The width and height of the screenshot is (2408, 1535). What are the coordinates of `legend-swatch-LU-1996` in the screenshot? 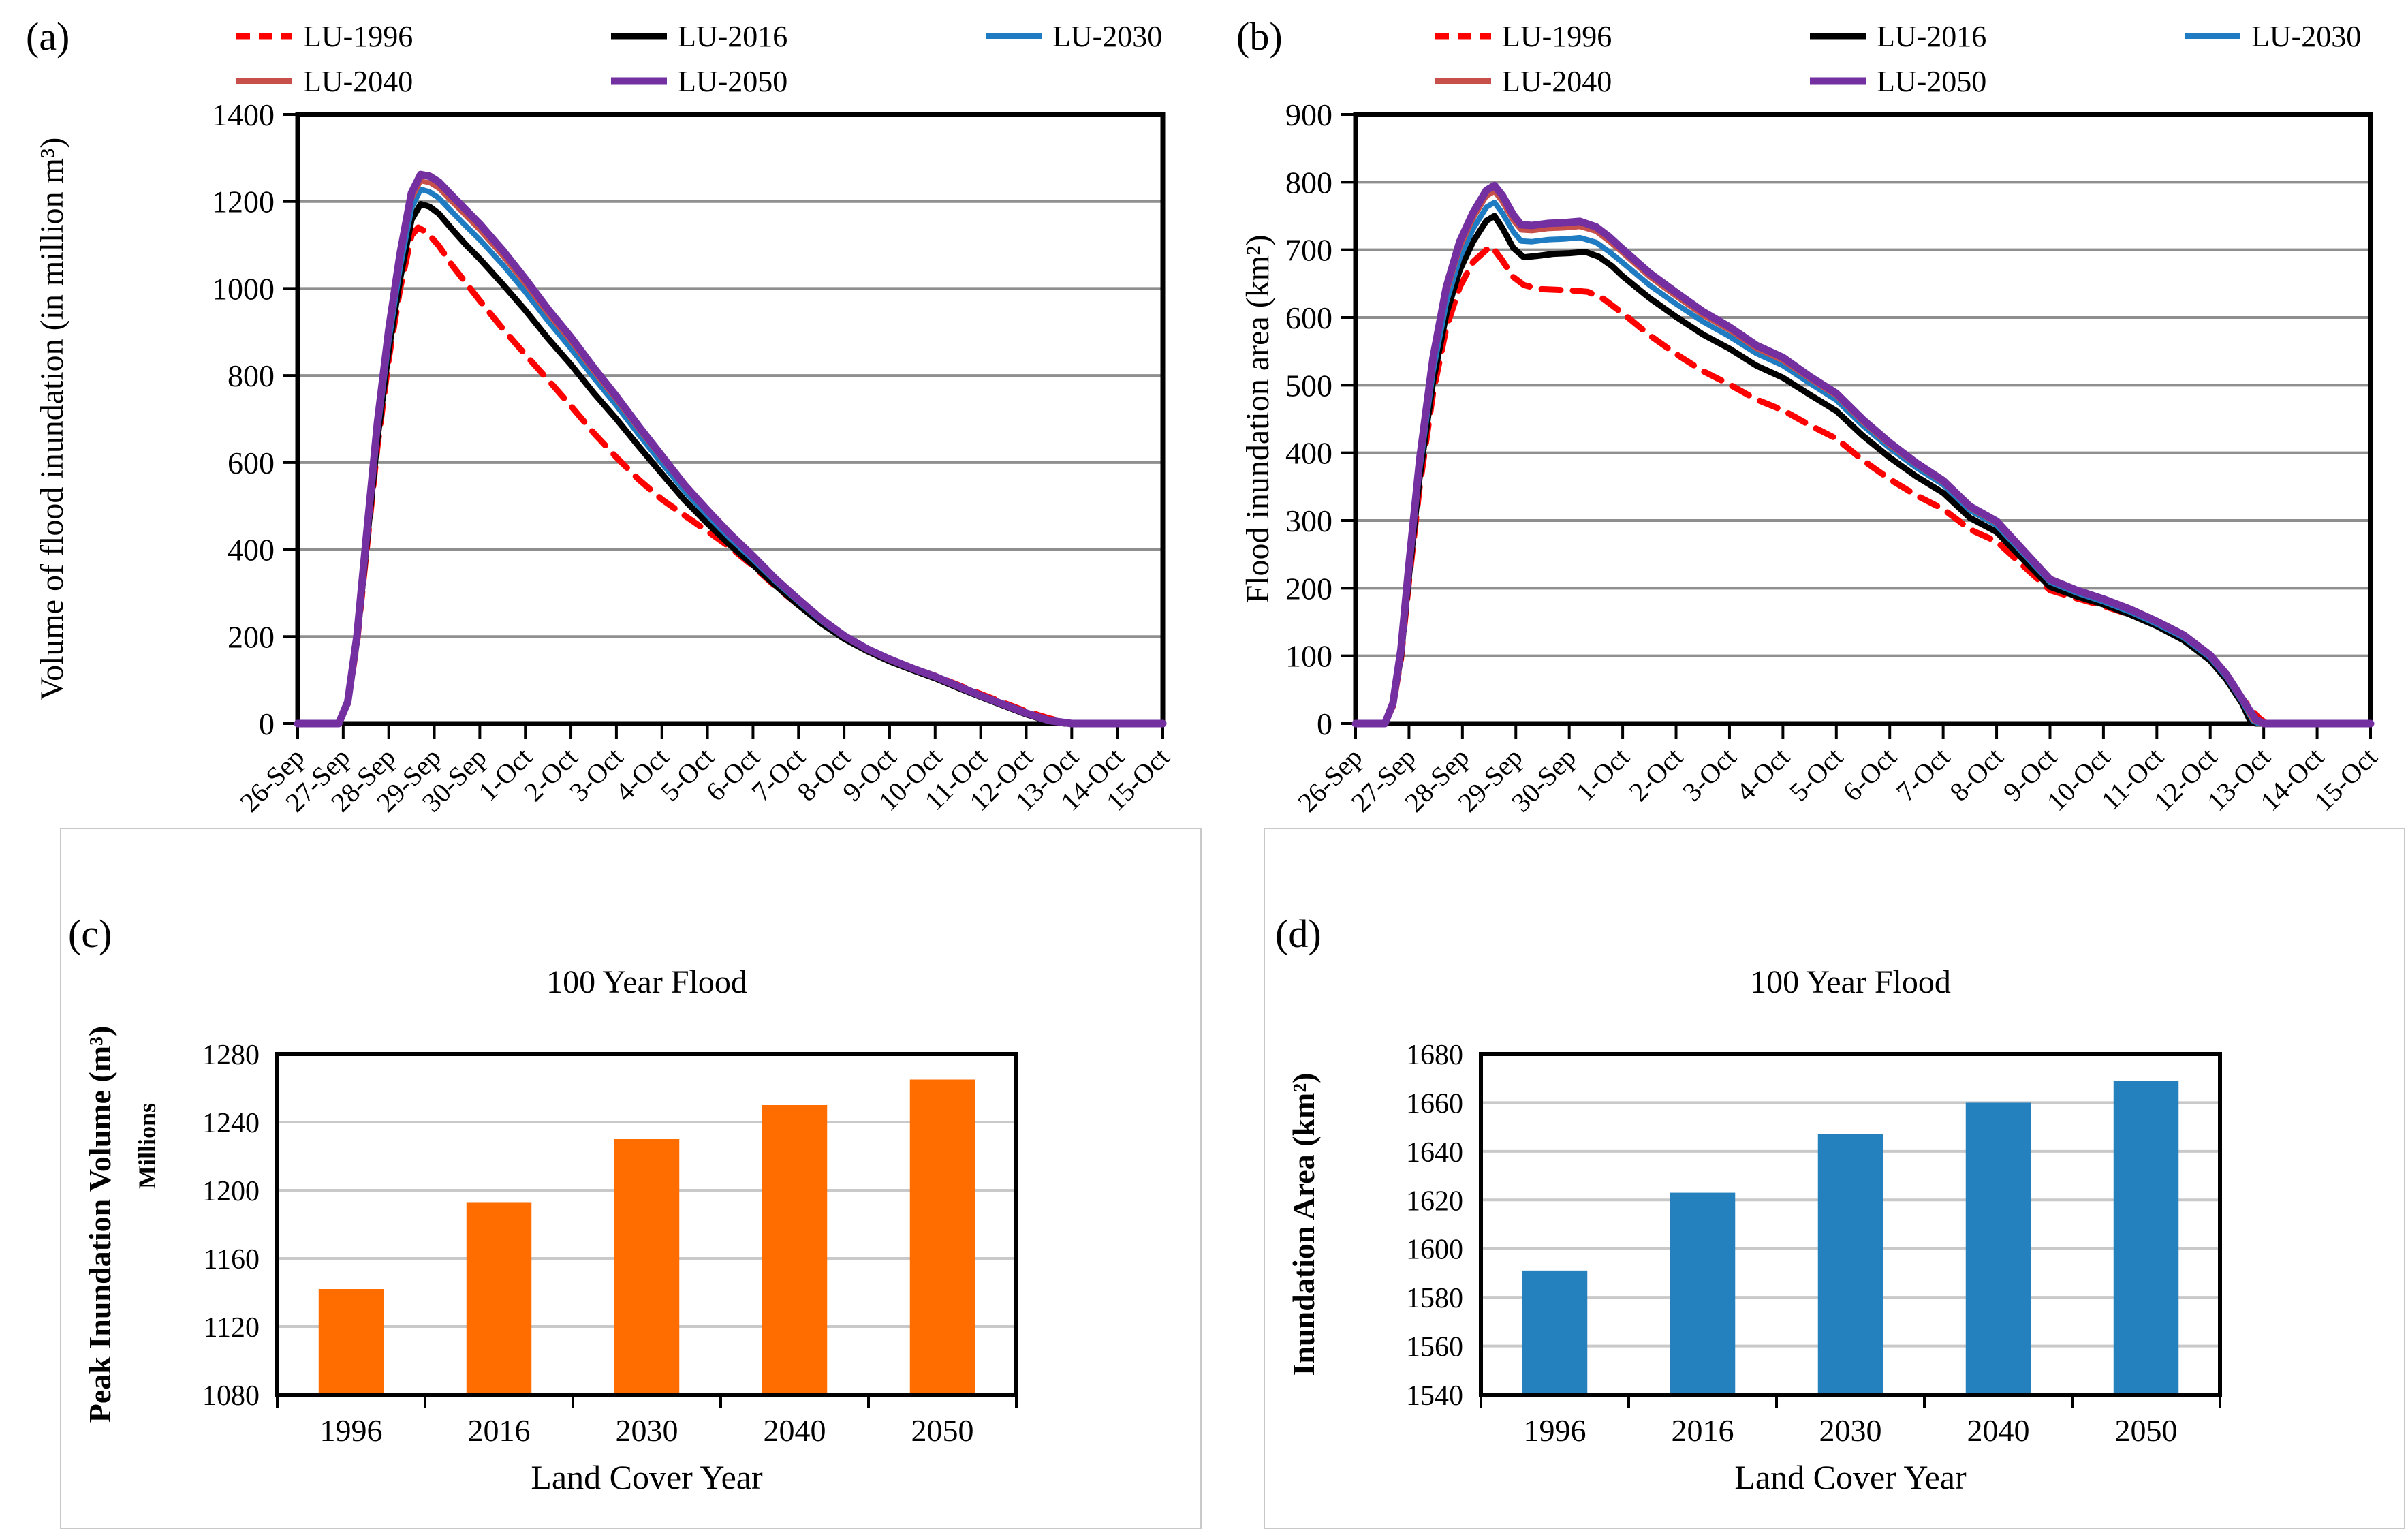 It's located at (264, 36).